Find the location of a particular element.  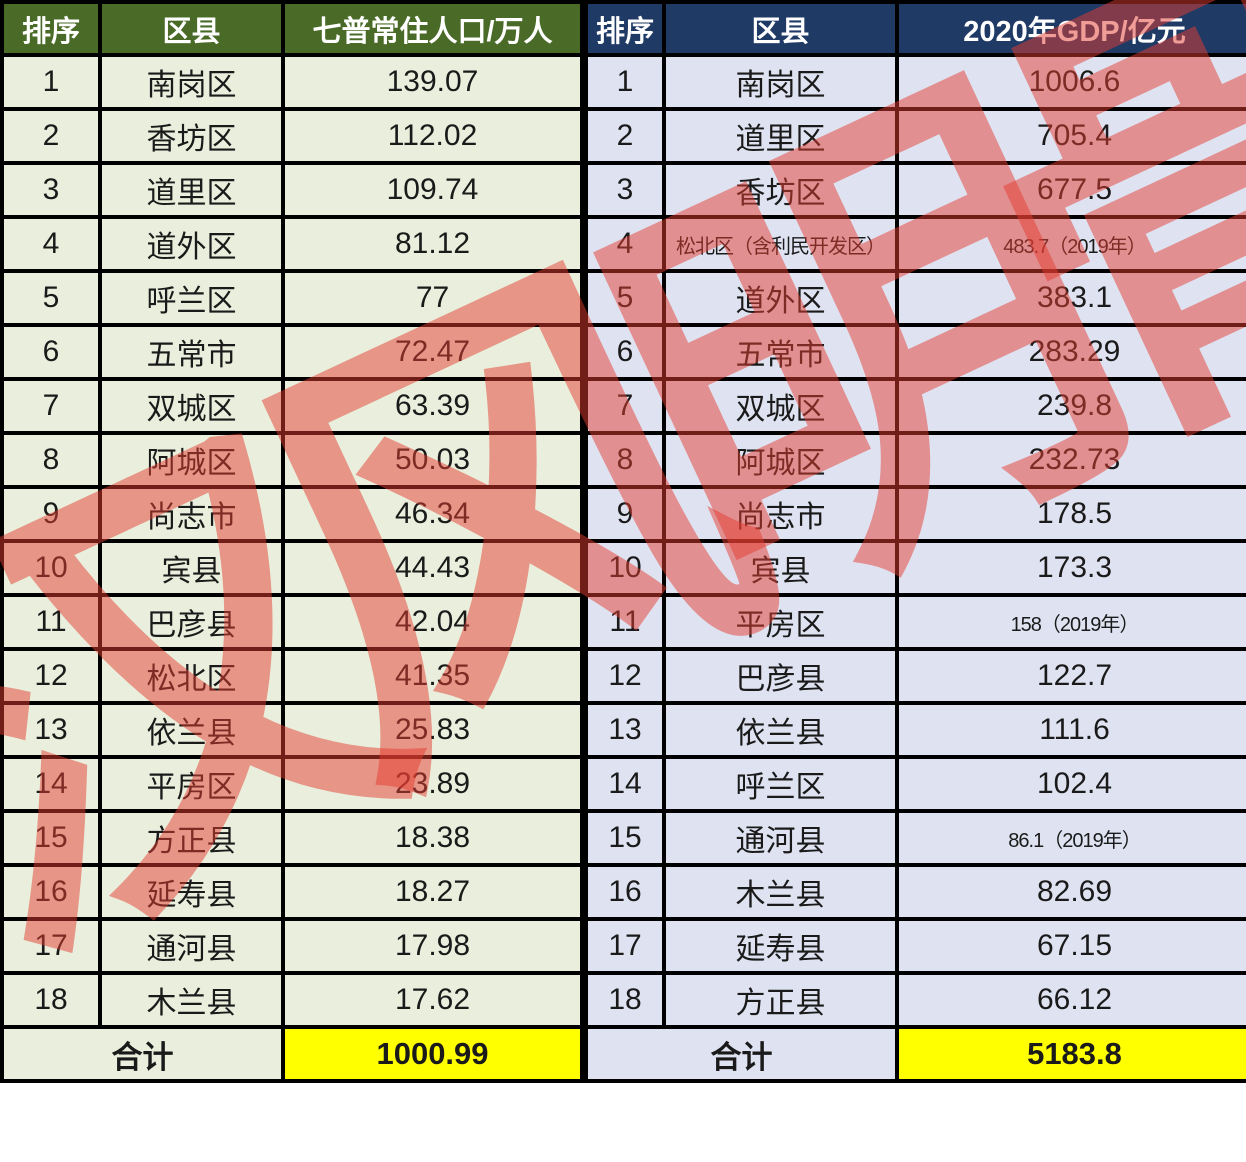

table-row: 6 五常市 283.29 is located at coordinates (915, 352).